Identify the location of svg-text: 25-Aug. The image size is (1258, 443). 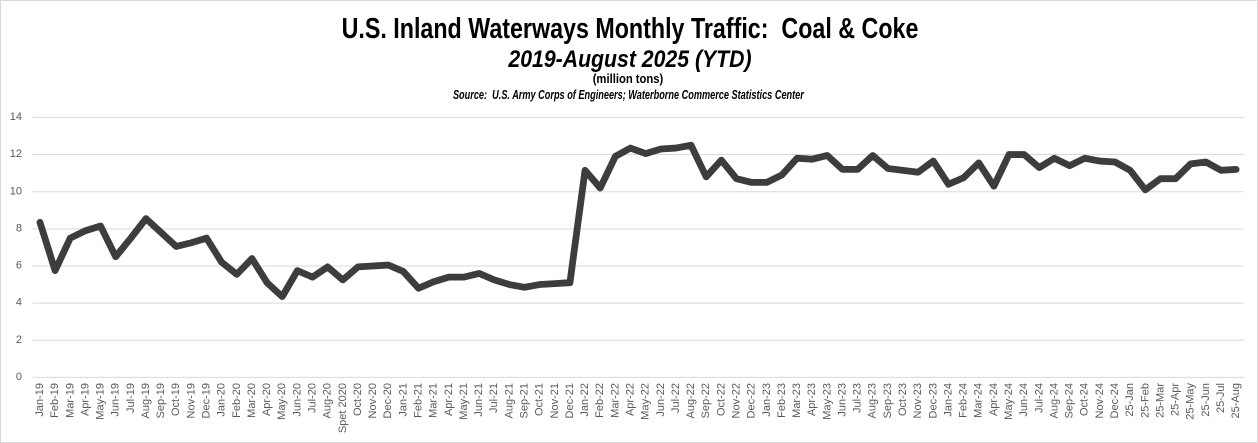
(1236, 400).